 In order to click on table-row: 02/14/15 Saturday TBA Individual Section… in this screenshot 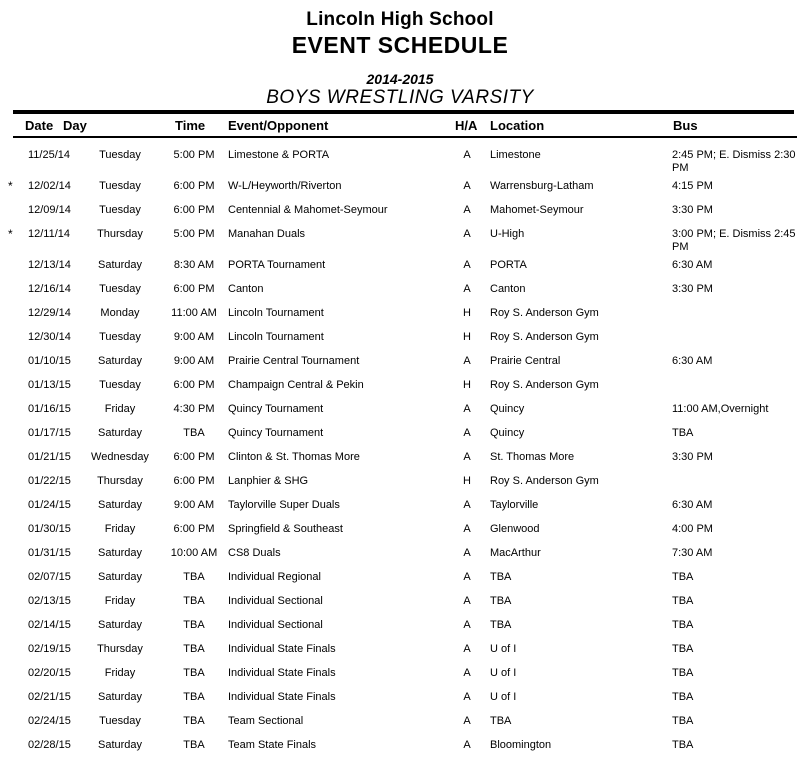, I will do `click(400, 626)`.